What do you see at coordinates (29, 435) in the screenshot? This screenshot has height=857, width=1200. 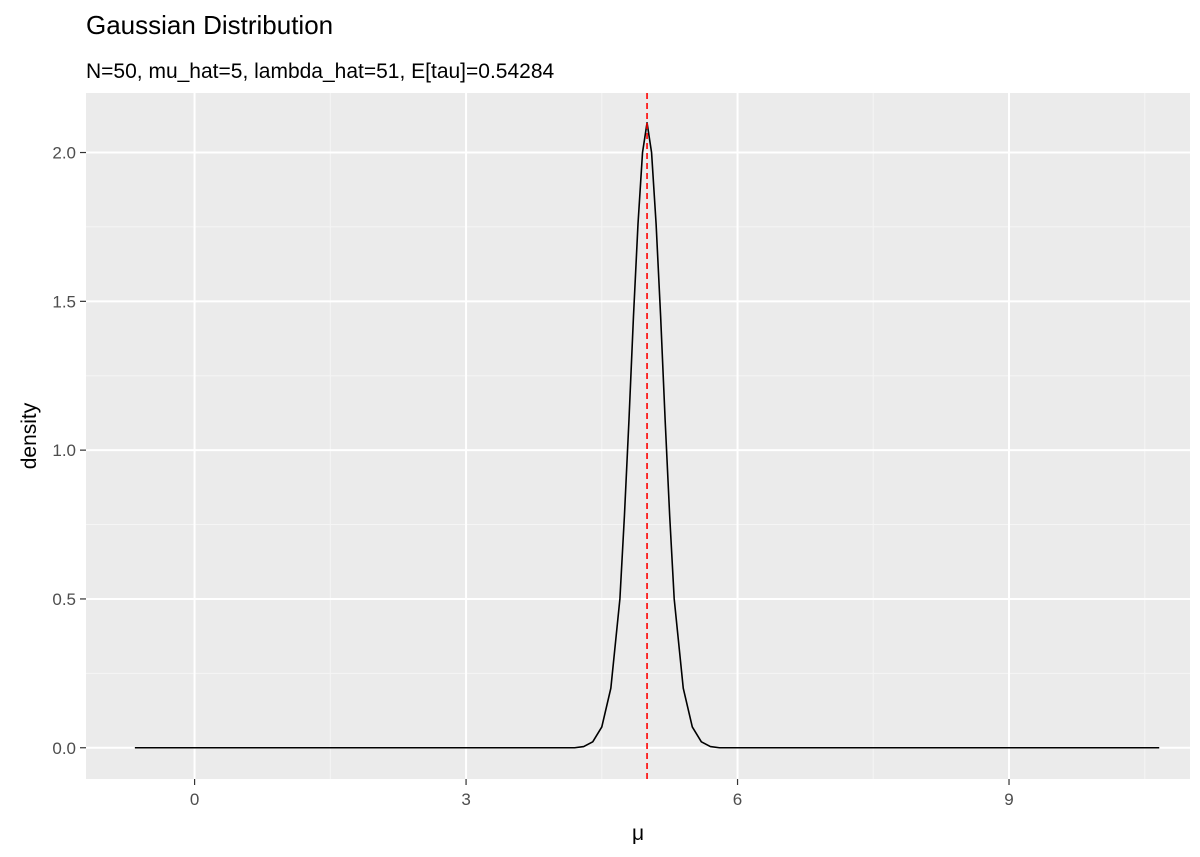 I see `y-axis-title: density` at bounding box center [29, 435].